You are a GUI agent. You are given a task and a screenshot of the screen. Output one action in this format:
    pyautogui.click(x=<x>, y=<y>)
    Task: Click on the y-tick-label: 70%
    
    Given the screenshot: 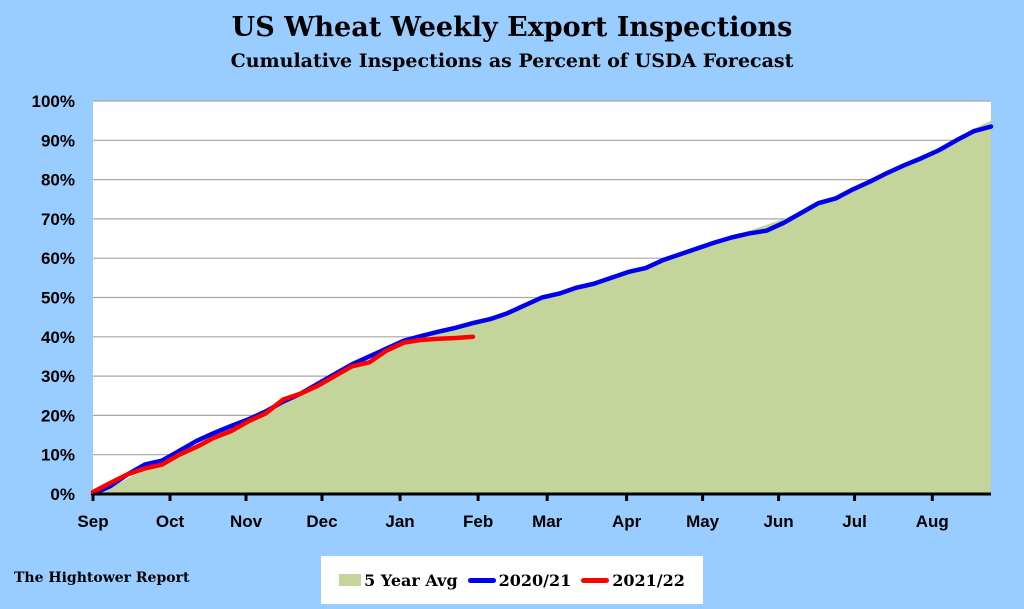 What is the action you would take?
    pyautogui.click(x=58, y=219)
    